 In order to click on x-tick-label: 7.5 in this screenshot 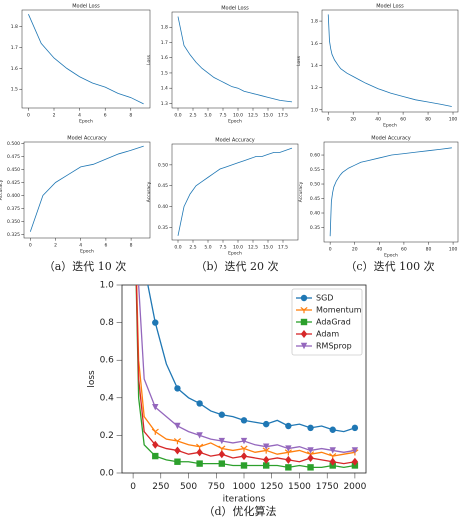, I will do `click(222, 247)`.